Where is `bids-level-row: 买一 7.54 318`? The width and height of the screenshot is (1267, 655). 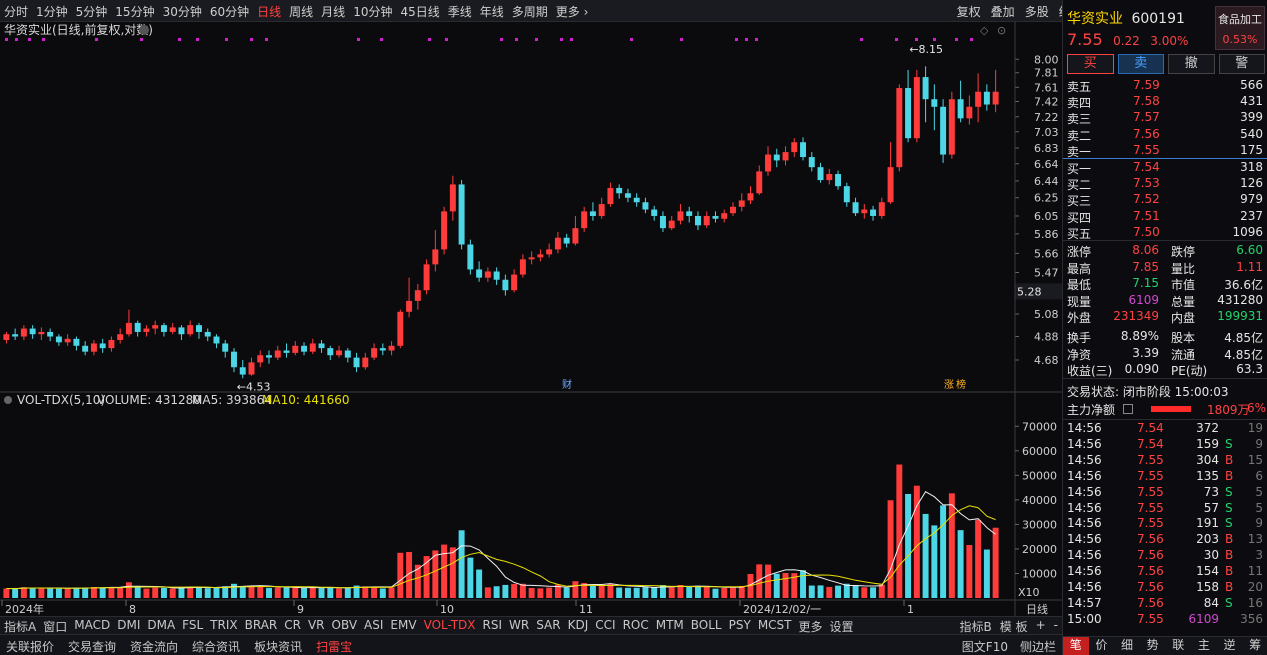 bids-level-row: 买一 7.54 318 is located at coordinates (1165, 168).